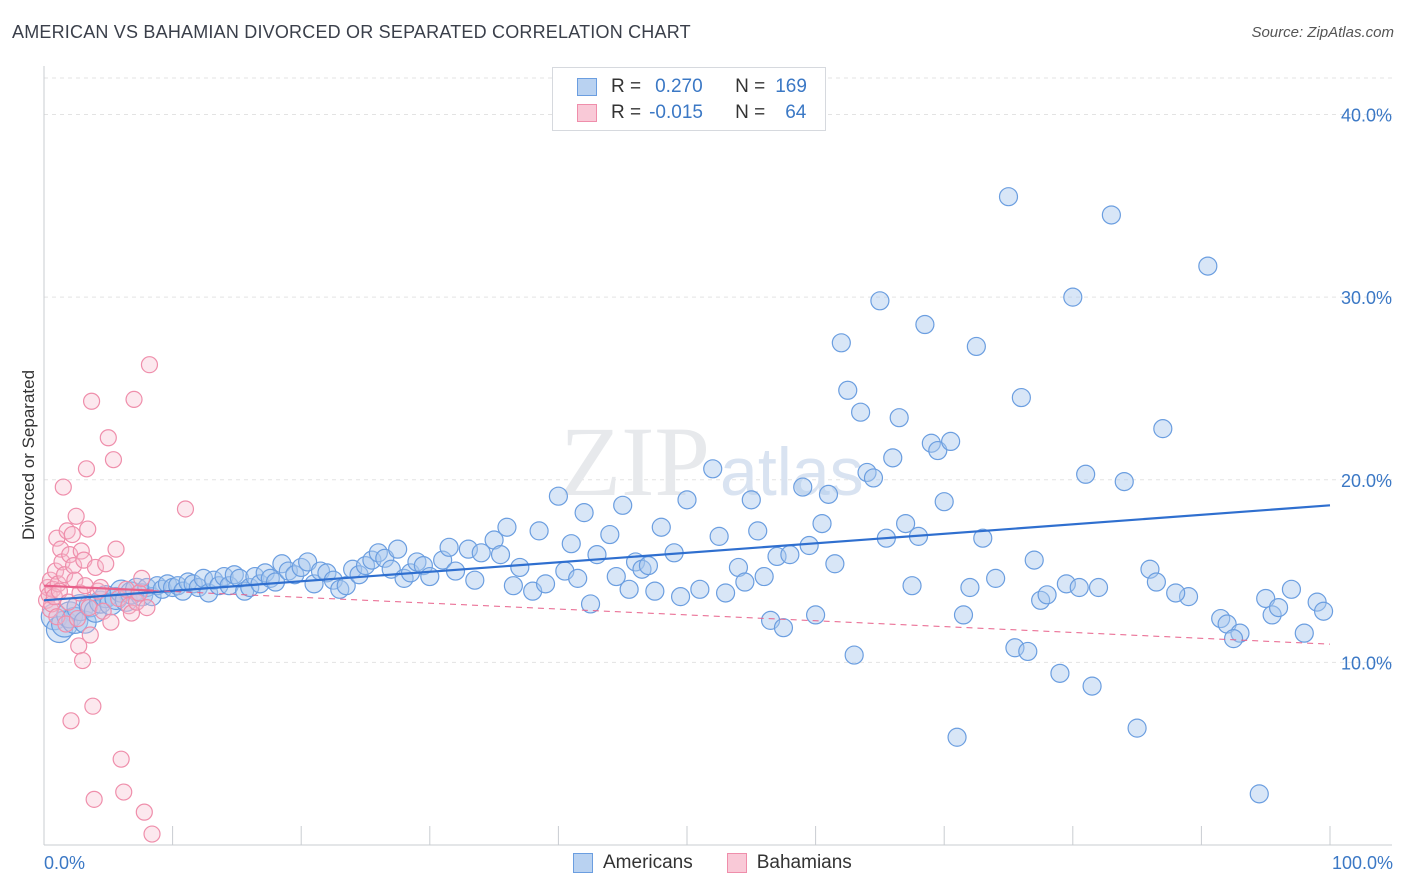  What do you see at coordinates (1362, 863) in the screenshot?
I see `x-tick-label: 100.0%` at bounding box center [1362, 863].